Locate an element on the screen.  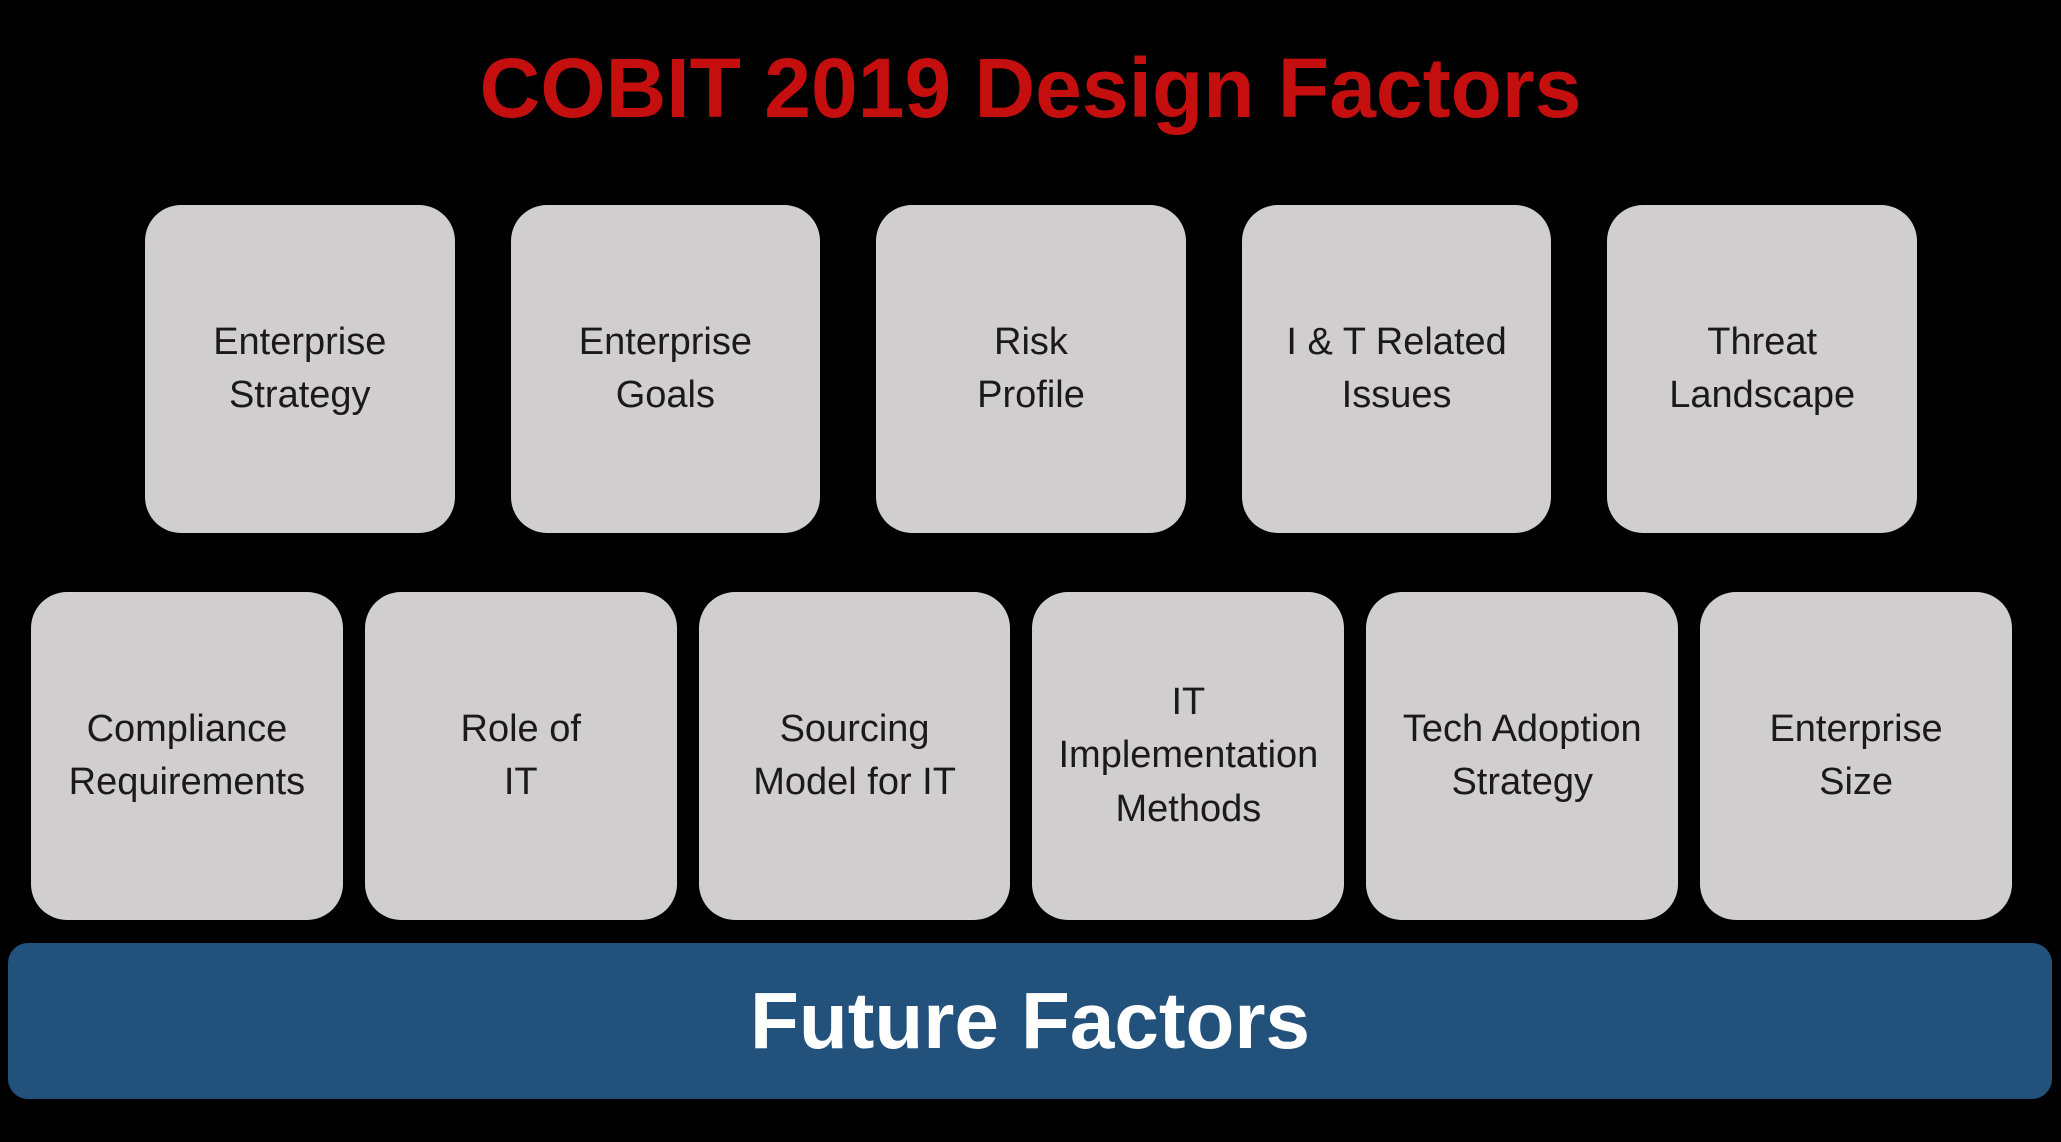
factor-label: Enterprise Size is located at coordinates (1856, 755).